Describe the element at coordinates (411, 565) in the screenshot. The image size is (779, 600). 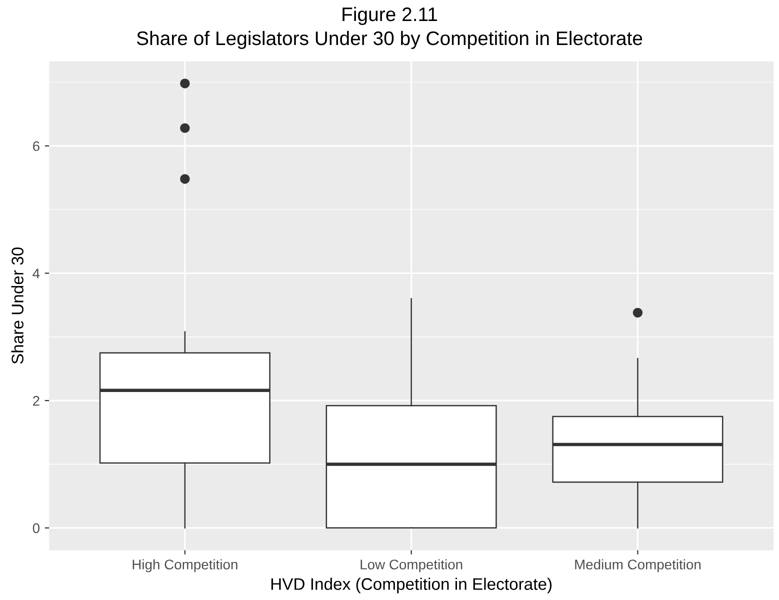
I see `x-tick-label: Low Competition` at that location.